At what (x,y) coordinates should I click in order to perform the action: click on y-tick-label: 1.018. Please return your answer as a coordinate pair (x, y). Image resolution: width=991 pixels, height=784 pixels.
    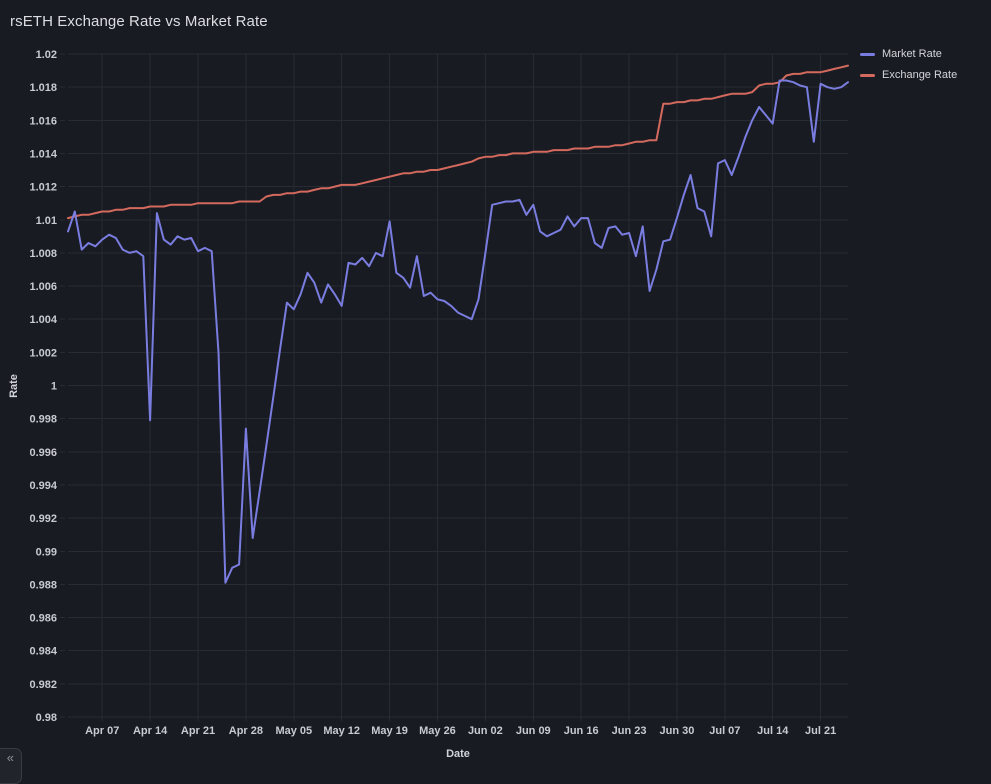
    Looking at the image, I should click on (43, 88).